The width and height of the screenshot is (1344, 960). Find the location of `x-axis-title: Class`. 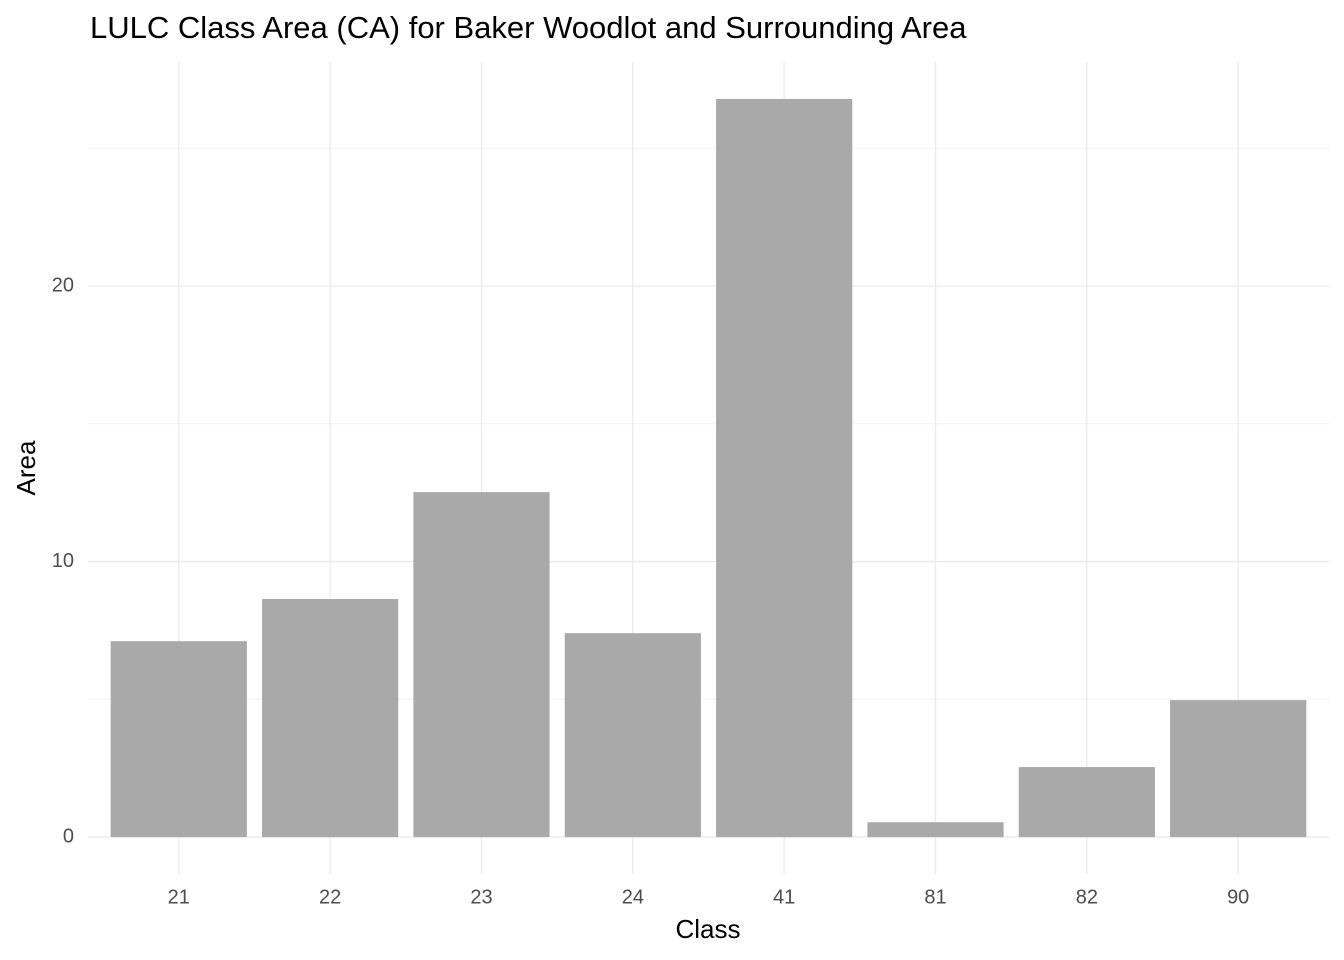

x-axis-title: Class is located at coordinates (707, 929).